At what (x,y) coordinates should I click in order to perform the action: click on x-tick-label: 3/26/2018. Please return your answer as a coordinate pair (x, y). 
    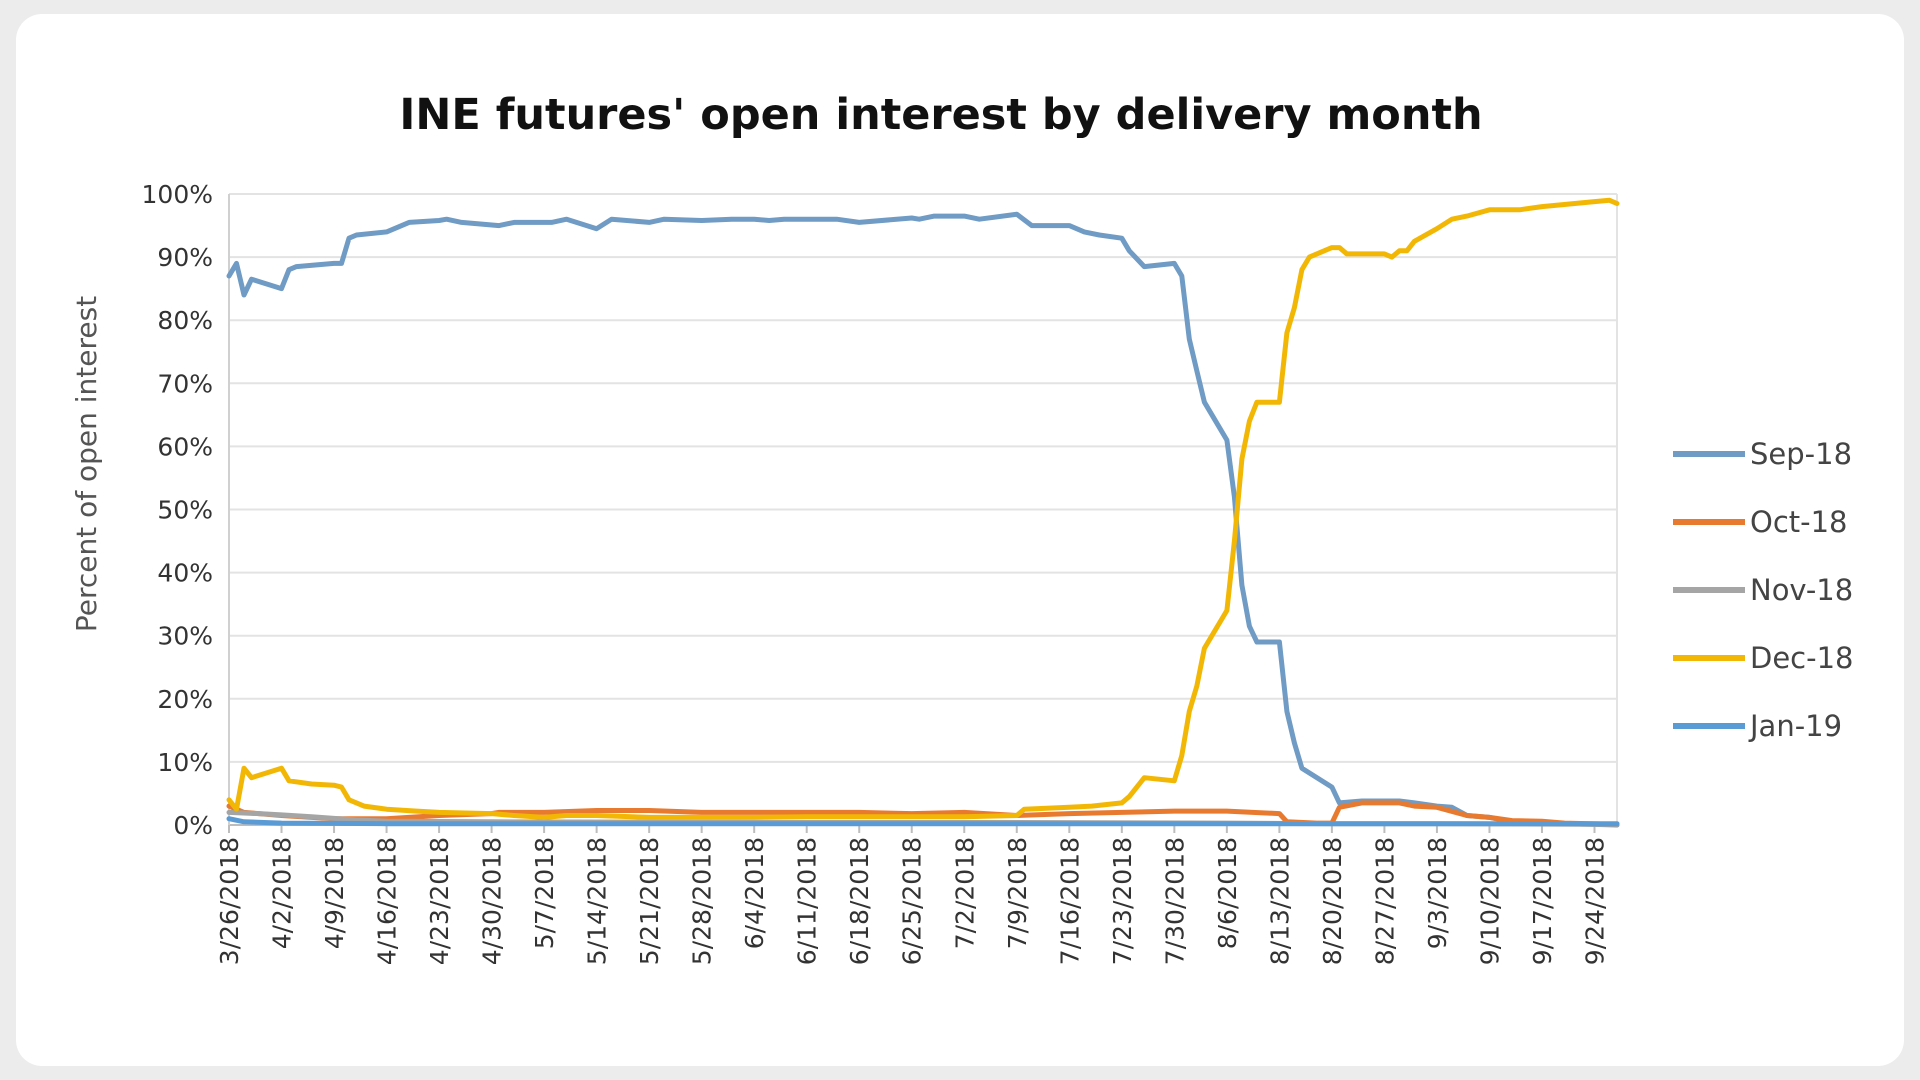
    Looking at the image, I should click on (229, 901).